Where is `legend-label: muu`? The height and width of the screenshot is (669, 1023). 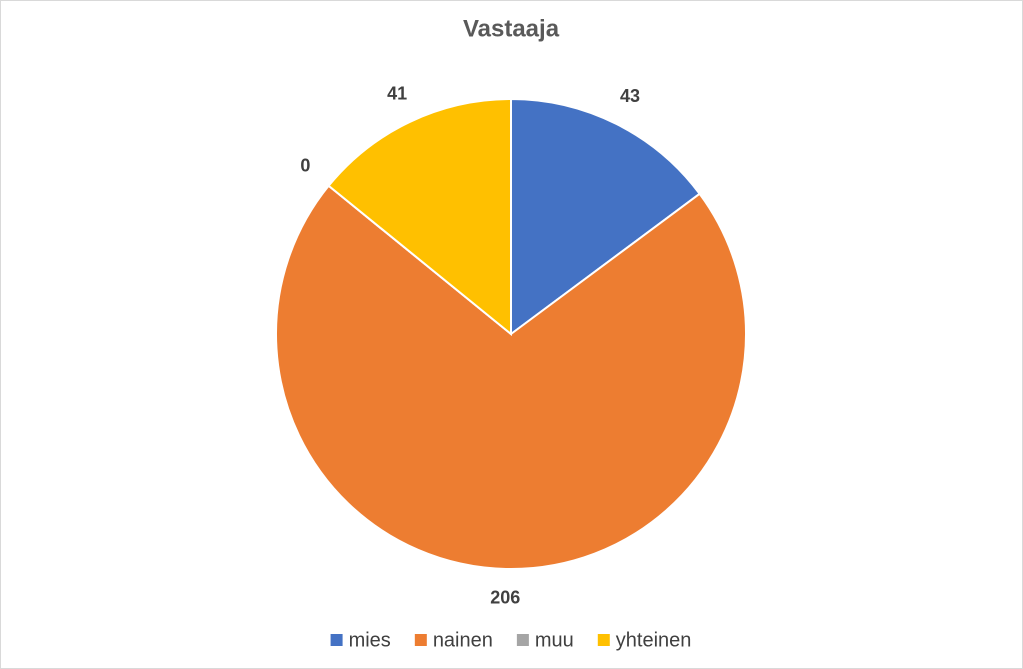 legend-label: muu is located at coordinates (554, 640).